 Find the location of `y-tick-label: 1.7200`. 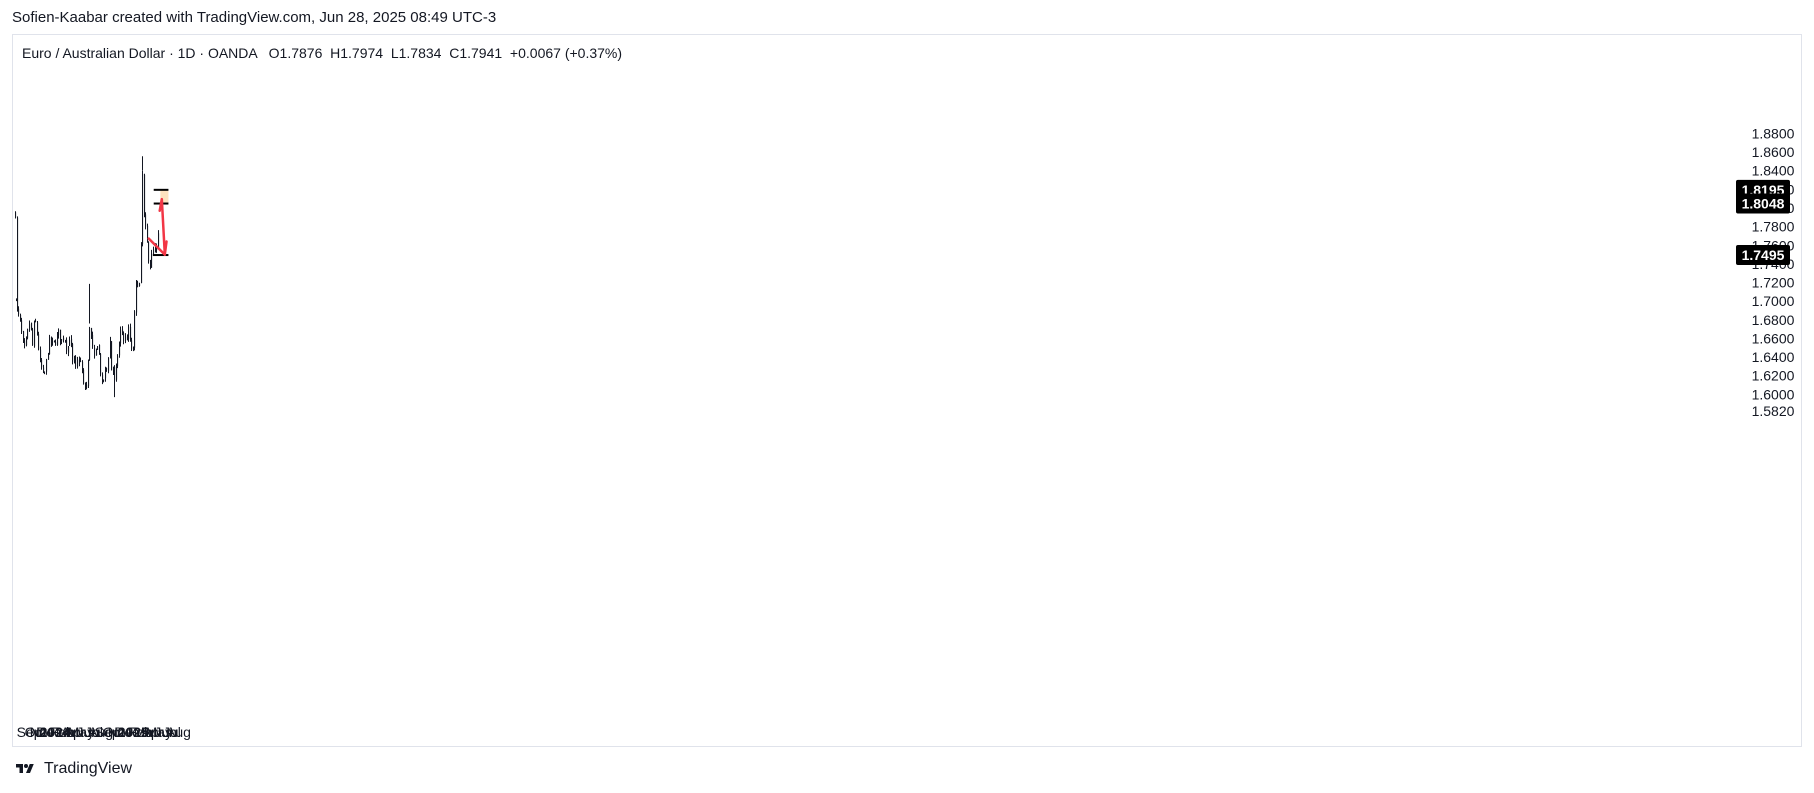

y-tick-label: 1.7200 is located at coordinates (1773, 283).